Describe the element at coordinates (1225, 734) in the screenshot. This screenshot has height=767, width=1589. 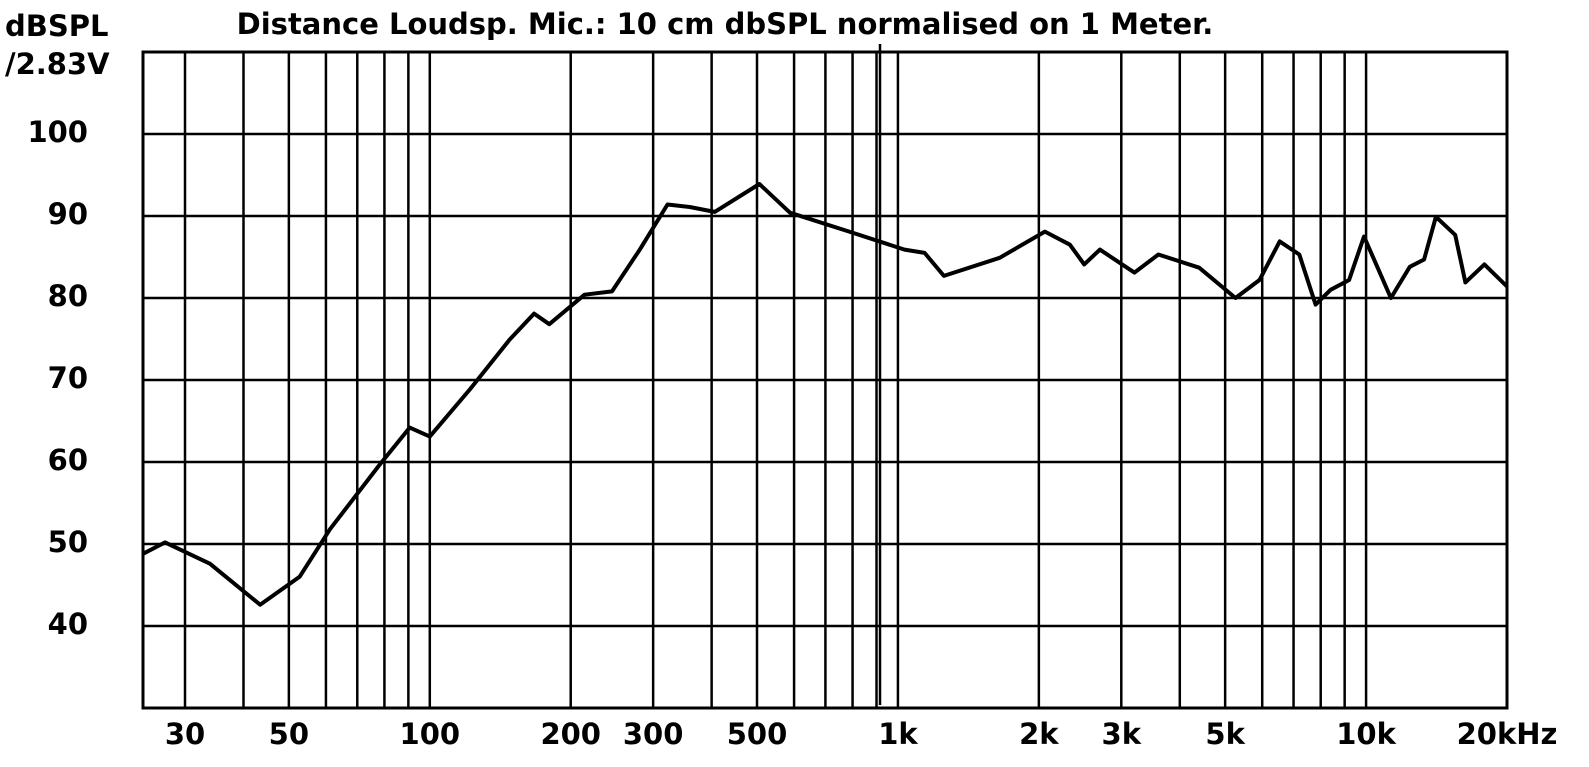
I see `x-tick-label: 5k` at that location.